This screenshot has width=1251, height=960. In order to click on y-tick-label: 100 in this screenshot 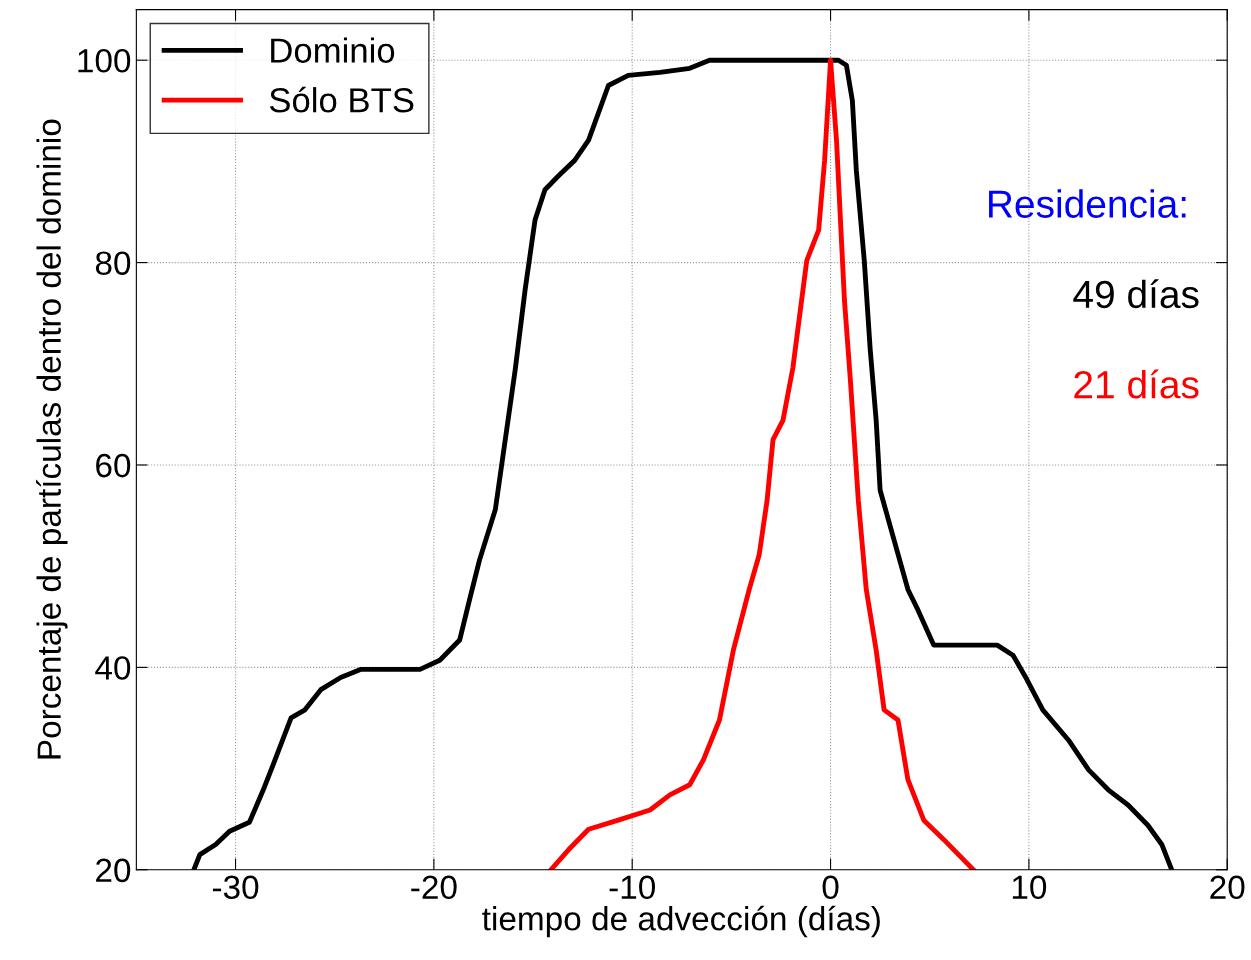, I will do `click(104, 61)`.